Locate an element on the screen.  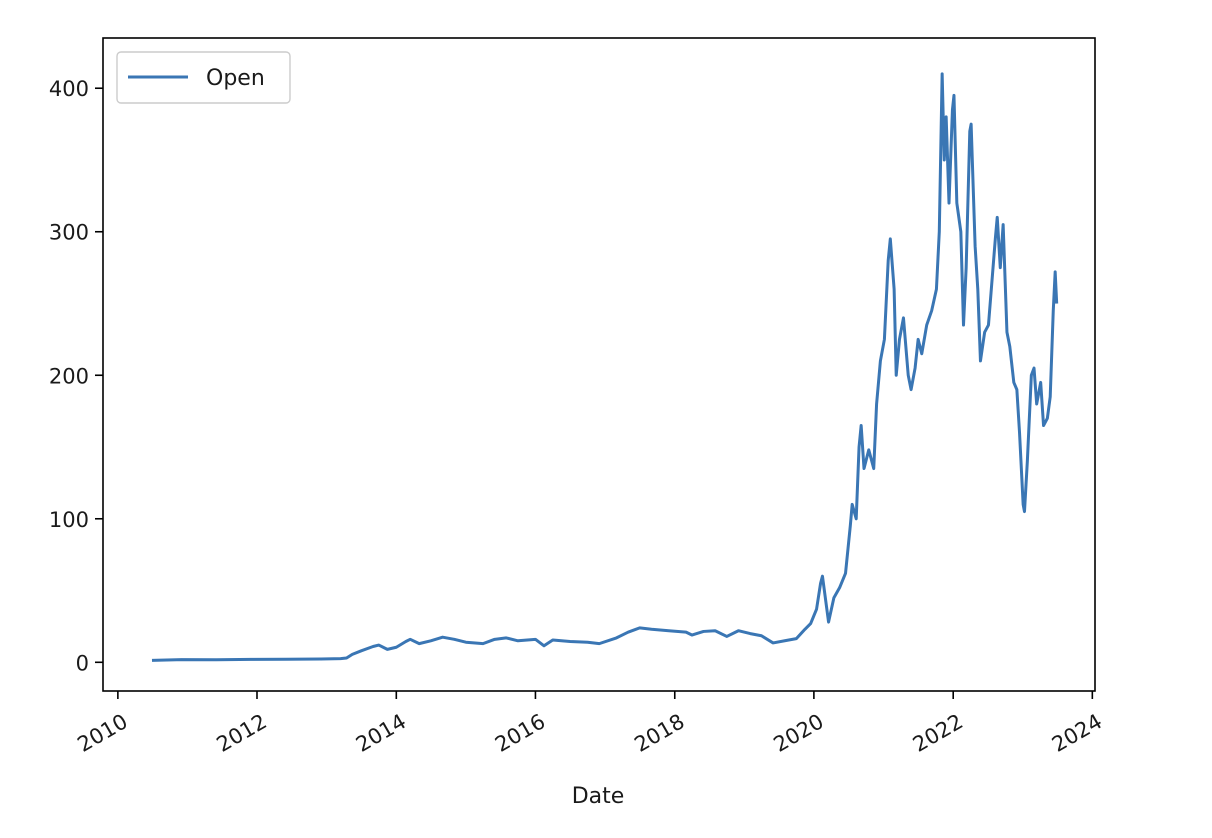
y-axis-ticks: 0 100 200 300 400 is located at coordinates (76, 376).